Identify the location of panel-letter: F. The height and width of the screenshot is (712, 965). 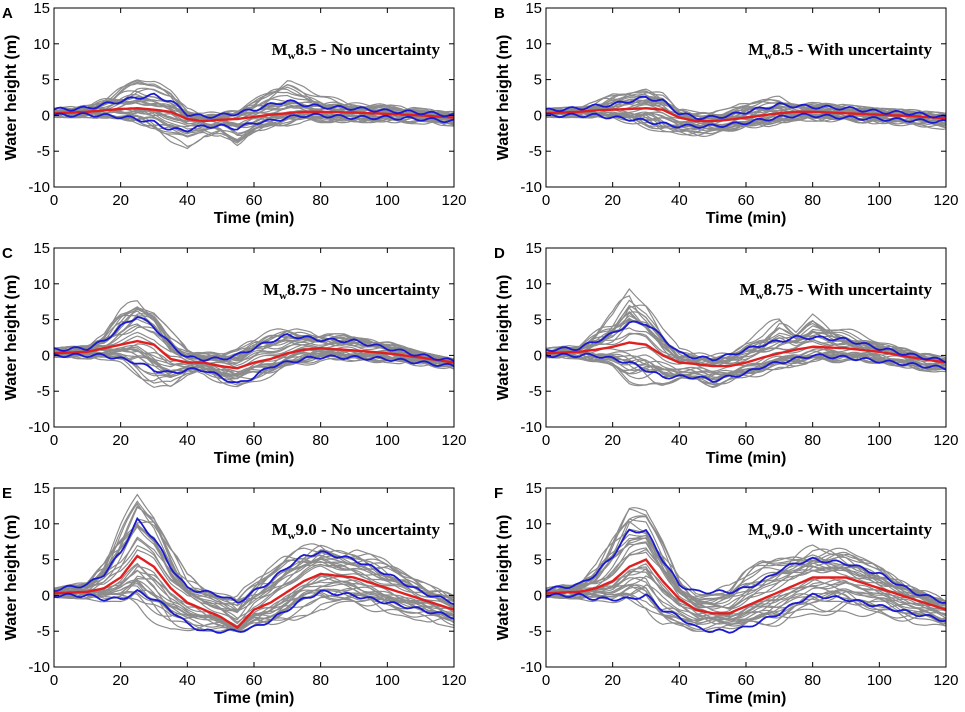
(498, 493).